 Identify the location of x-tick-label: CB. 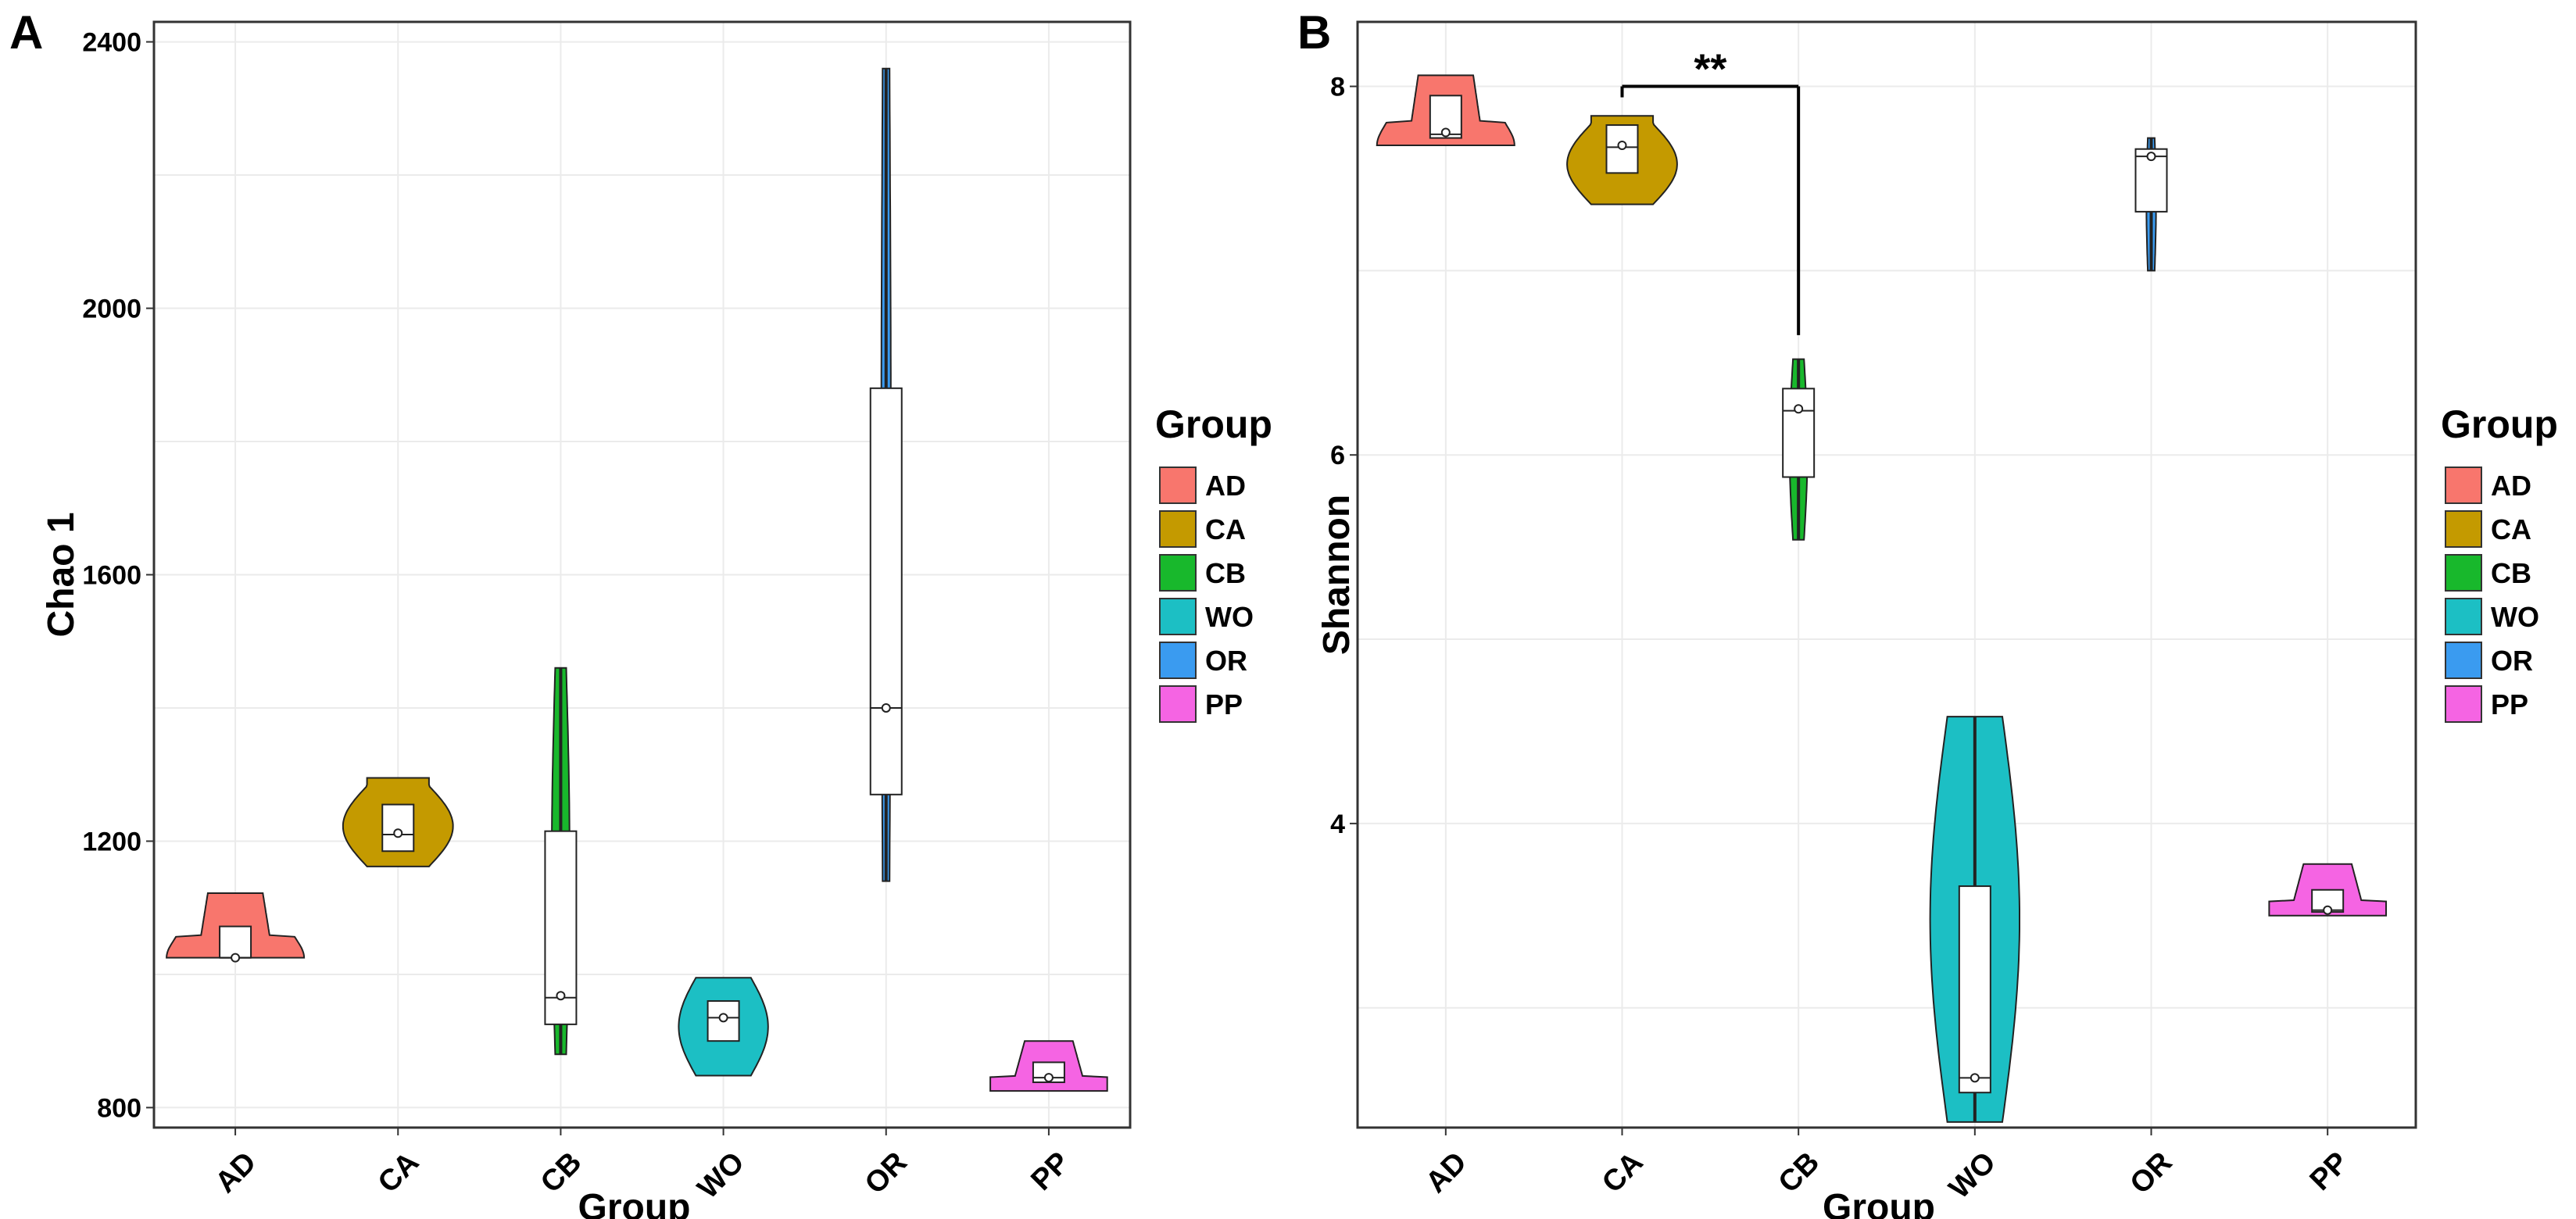
(1799, 1172).